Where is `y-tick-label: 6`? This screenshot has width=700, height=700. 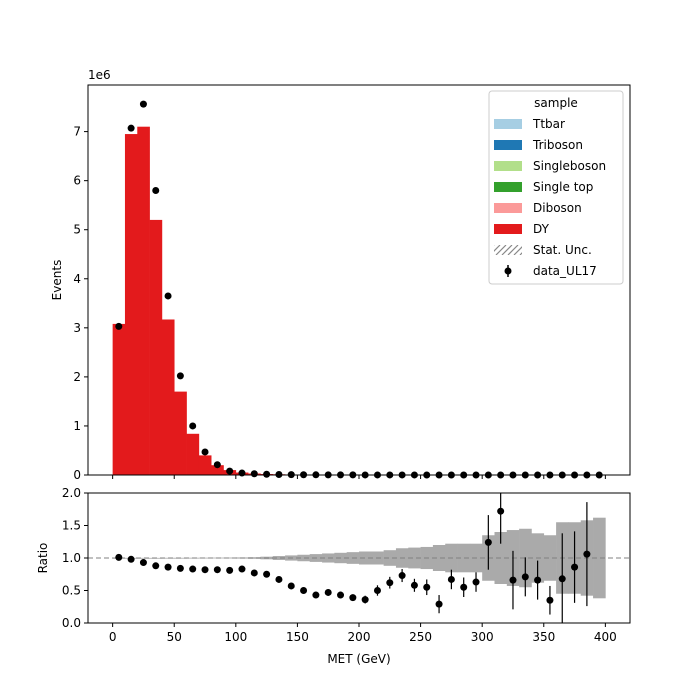
y-tick-label: 6 is located at coordinates (77, 181).